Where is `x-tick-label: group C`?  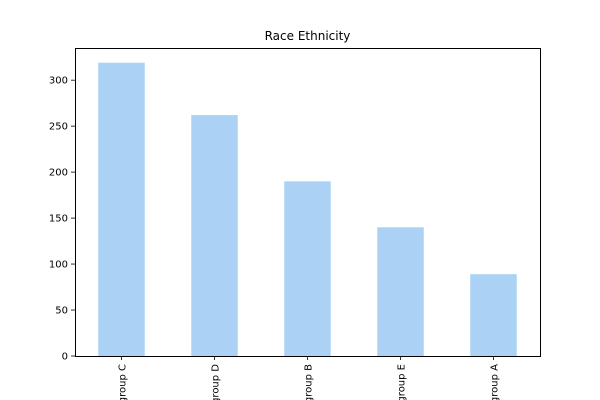 x-tick-label: group C is located at coordinates (123, 382).